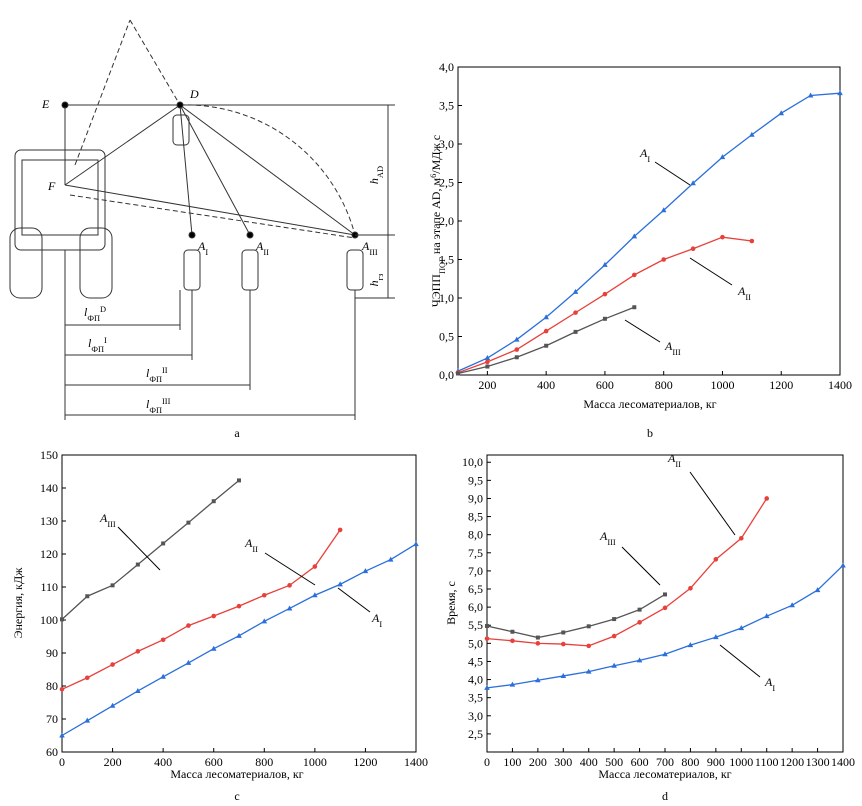  What do you see at coordinates (194, 94) in the screenshot?
I see `diagram-label: D` at bounding box center [194, 94].